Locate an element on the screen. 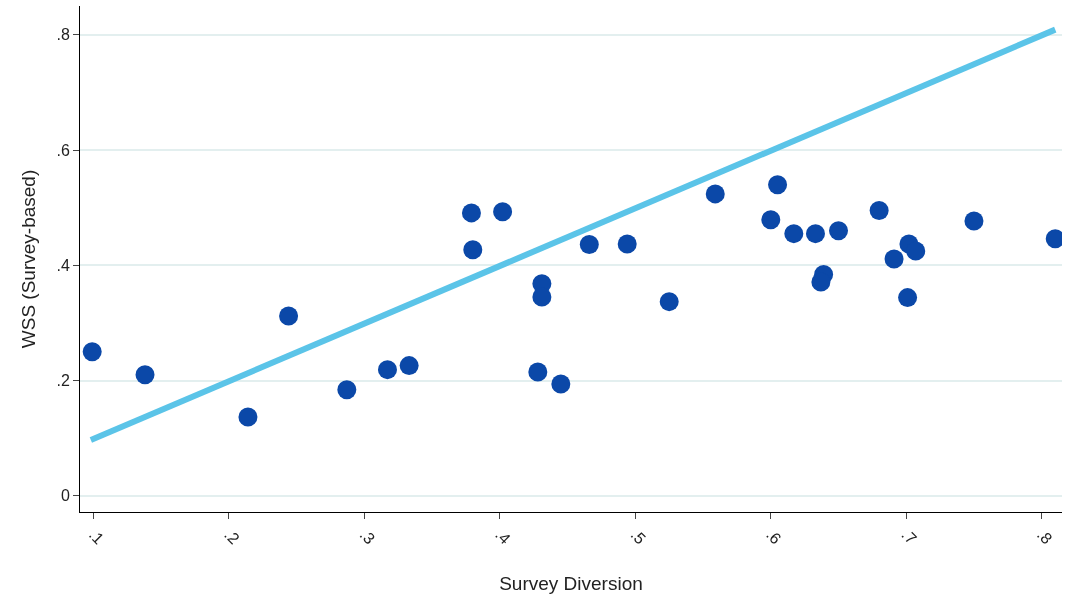 The height and width of the screenshot is (602, 1066). x-tick-label: .5 is located at coordinates (638, 536).